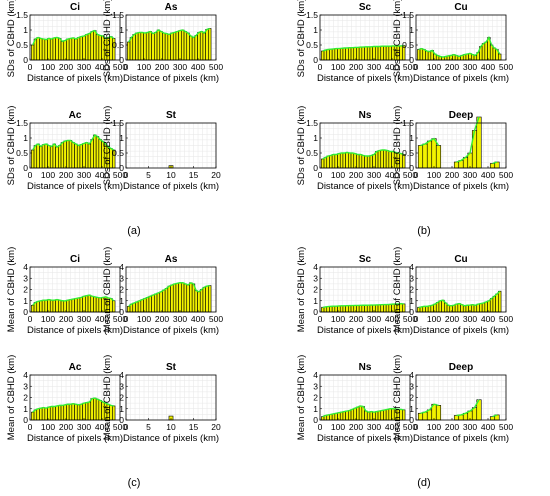 This screenshot has width=550, height=496. I want to click on plot-b-deep-xlabel: Distance of pixels (km), so click(461, 186).